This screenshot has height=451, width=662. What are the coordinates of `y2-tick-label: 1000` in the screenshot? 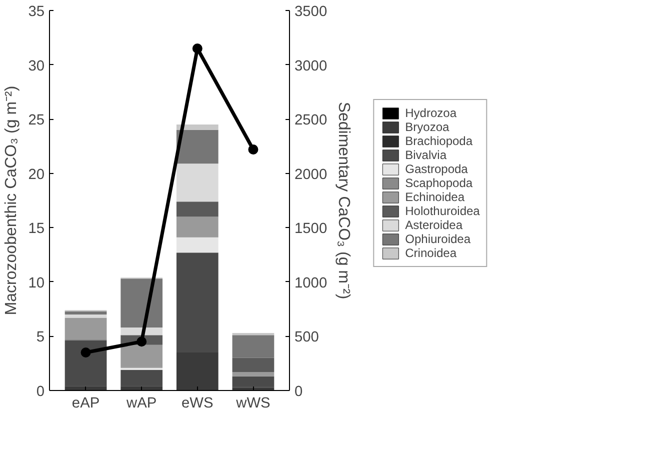 It's located at (311, 283).